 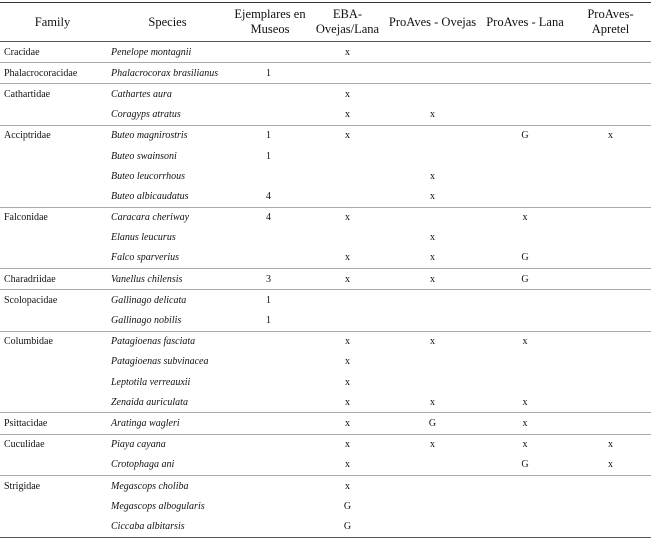 I want to click on species-row: Strigidae Megascops choliba x, so click(x=325, y=485).